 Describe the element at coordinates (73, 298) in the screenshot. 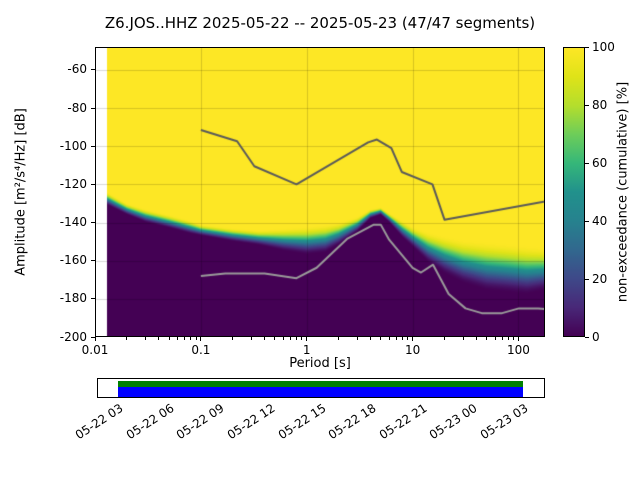

I see `y-tick-label: -180` at that location.